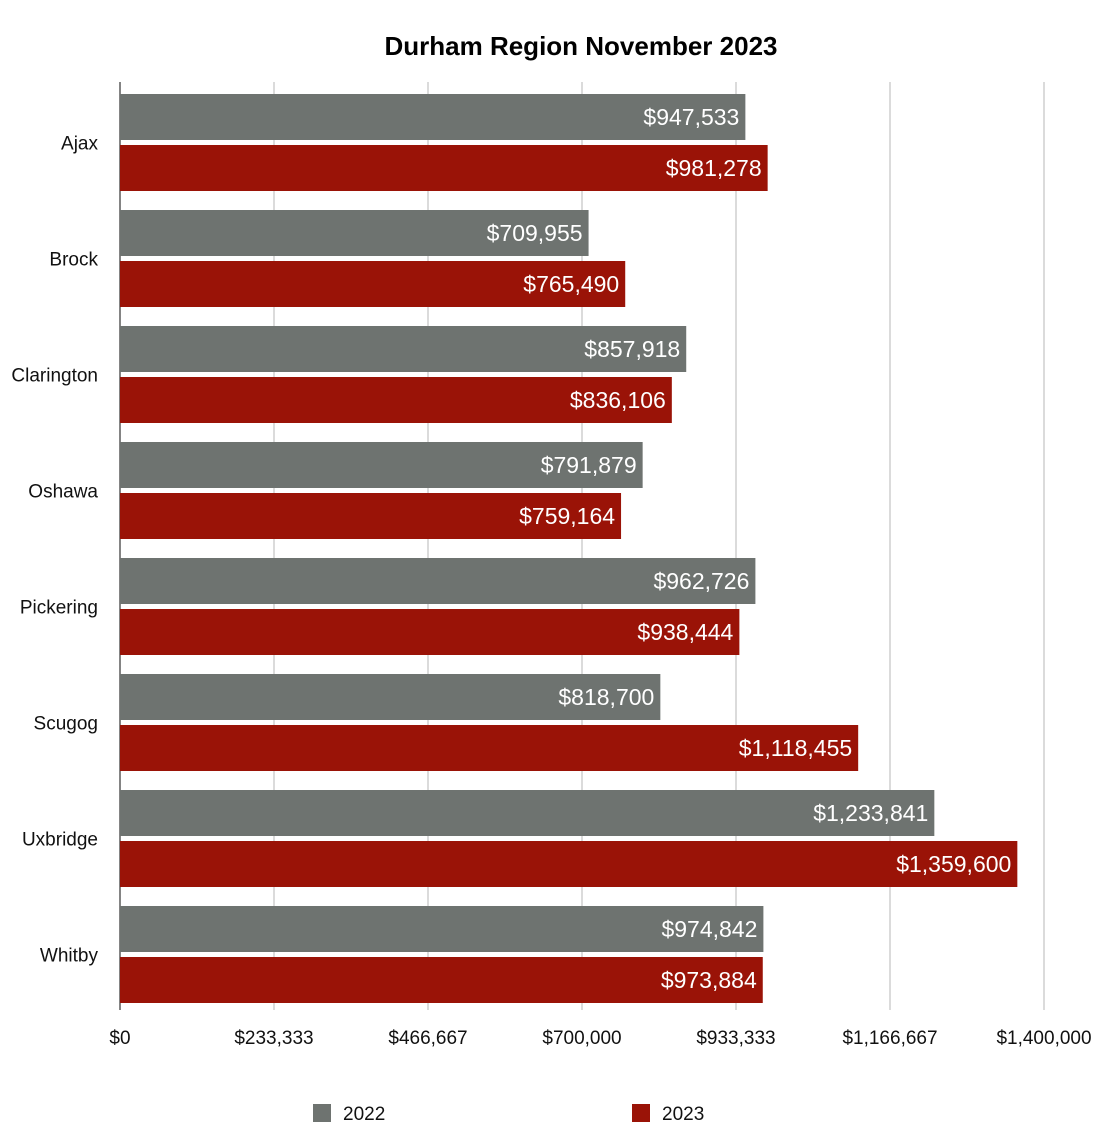  What do you see at coordinates (508, 1114) in the screenshot?
I see `legend: 2022 2023` at bounding box center [508, 1114].